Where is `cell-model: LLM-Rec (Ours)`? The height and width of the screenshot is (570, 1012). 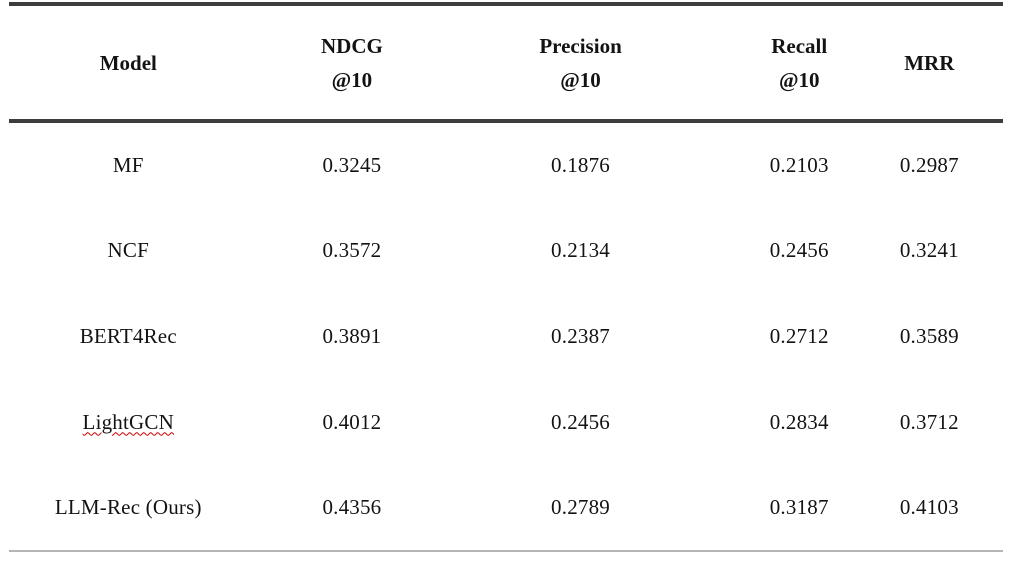 cell-model: LLM-Rec (Ours) is located at coordinates (128, 508).